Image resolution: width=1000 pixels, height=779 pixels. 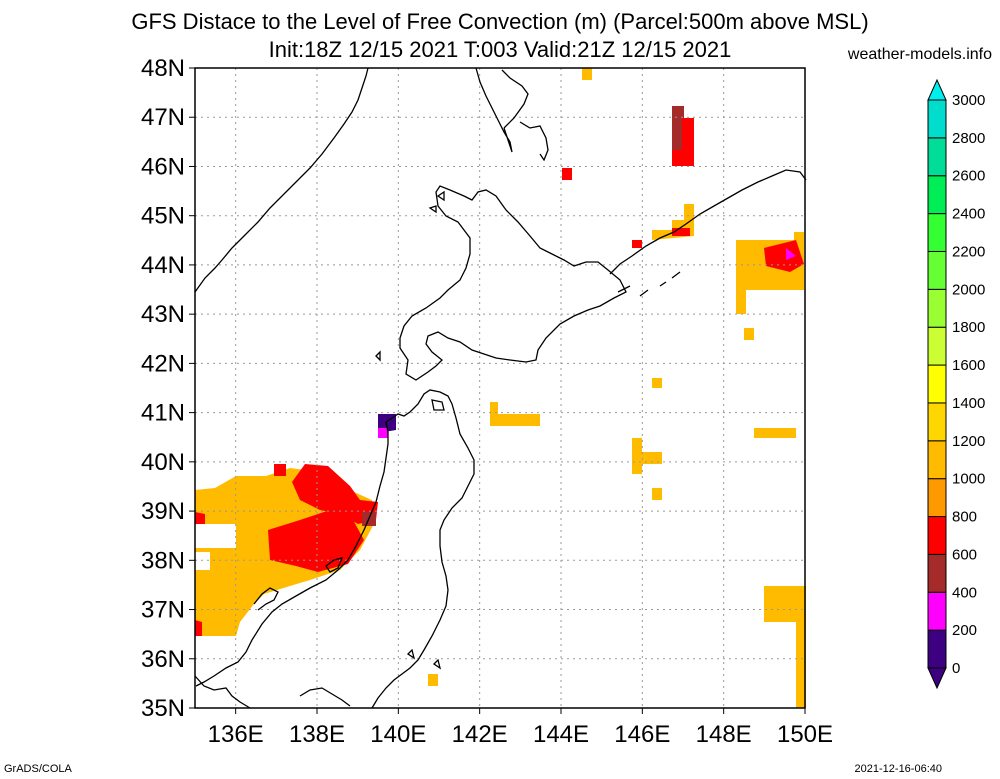 What do you see at coordinates (163, 560) in the screenshot?
I see `lat-label: 38N` at bounding box center [163, 560].